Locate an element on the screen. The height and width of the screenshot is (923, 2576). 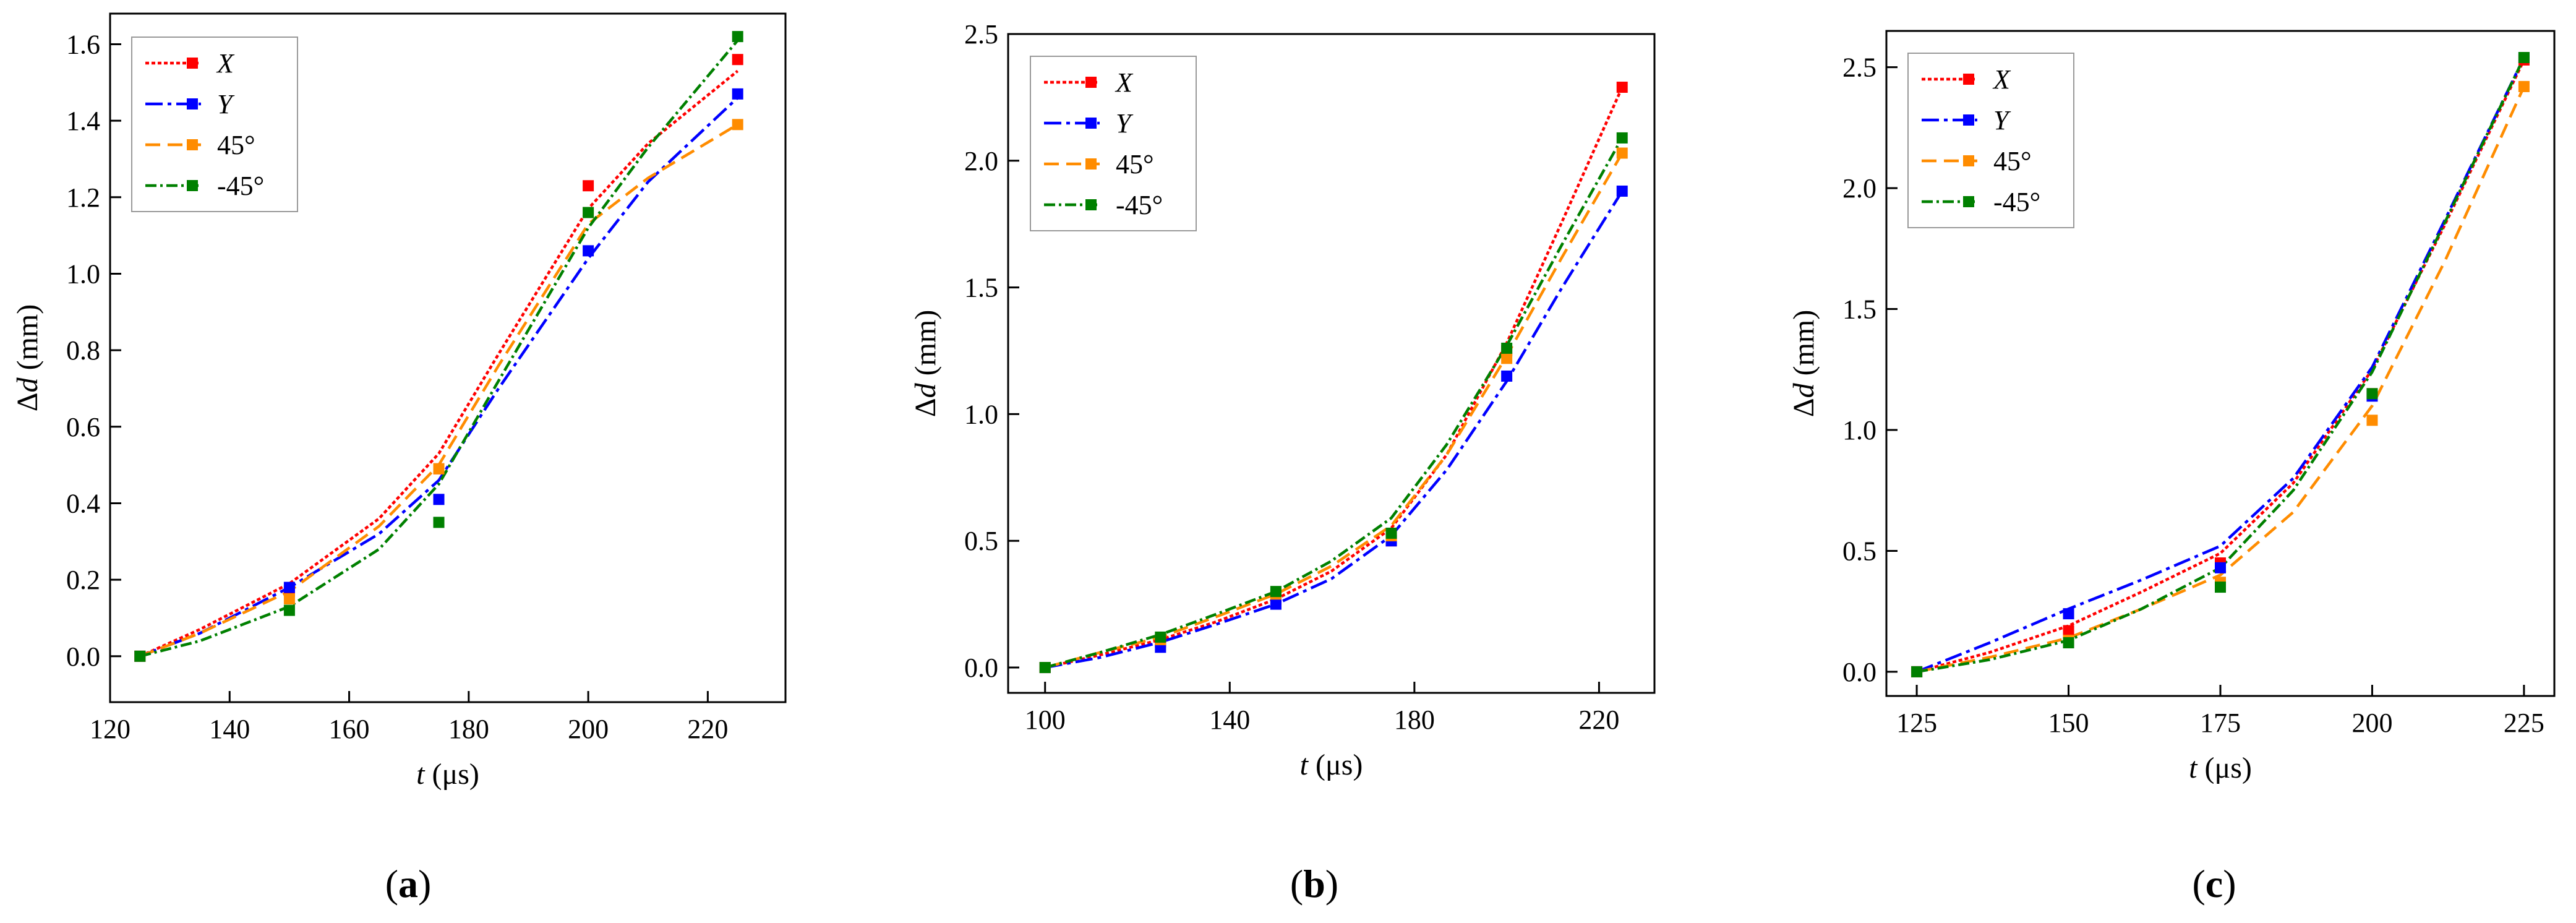
y-tick-label: 0.6 is located at coordinates (83, 427).